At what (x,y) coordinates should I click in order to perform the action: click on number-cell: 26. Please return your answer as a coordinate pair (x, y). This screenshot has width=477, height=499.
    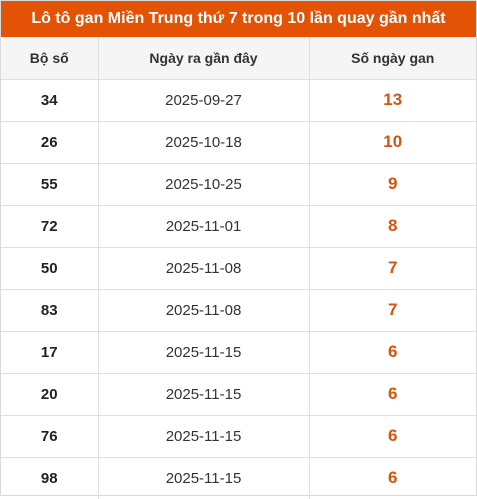
    Looking at the image, I should click on (49, 142).